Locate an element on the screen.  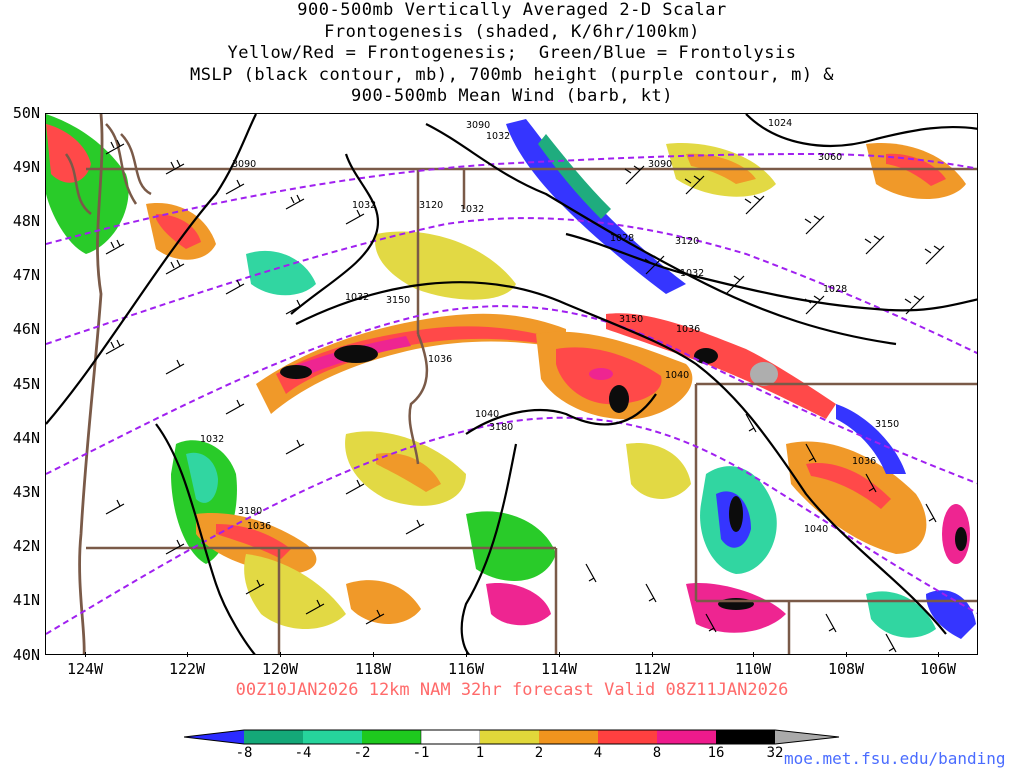
lat-label-48n: 48N is located at coordinates (26, 221).